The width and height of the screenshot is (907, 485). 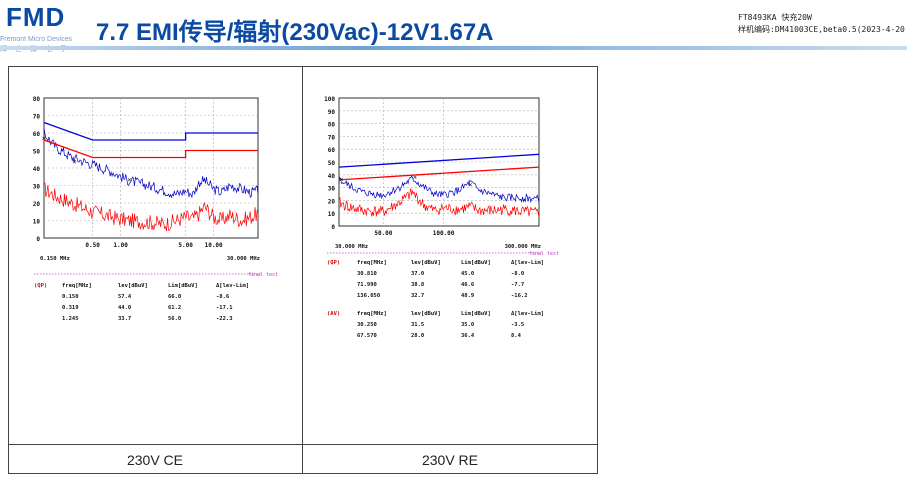 What do you see at coordinates (468, 336) in the screenshot?
I see `table-cell: 36.4` at bounding box center [468, 336].